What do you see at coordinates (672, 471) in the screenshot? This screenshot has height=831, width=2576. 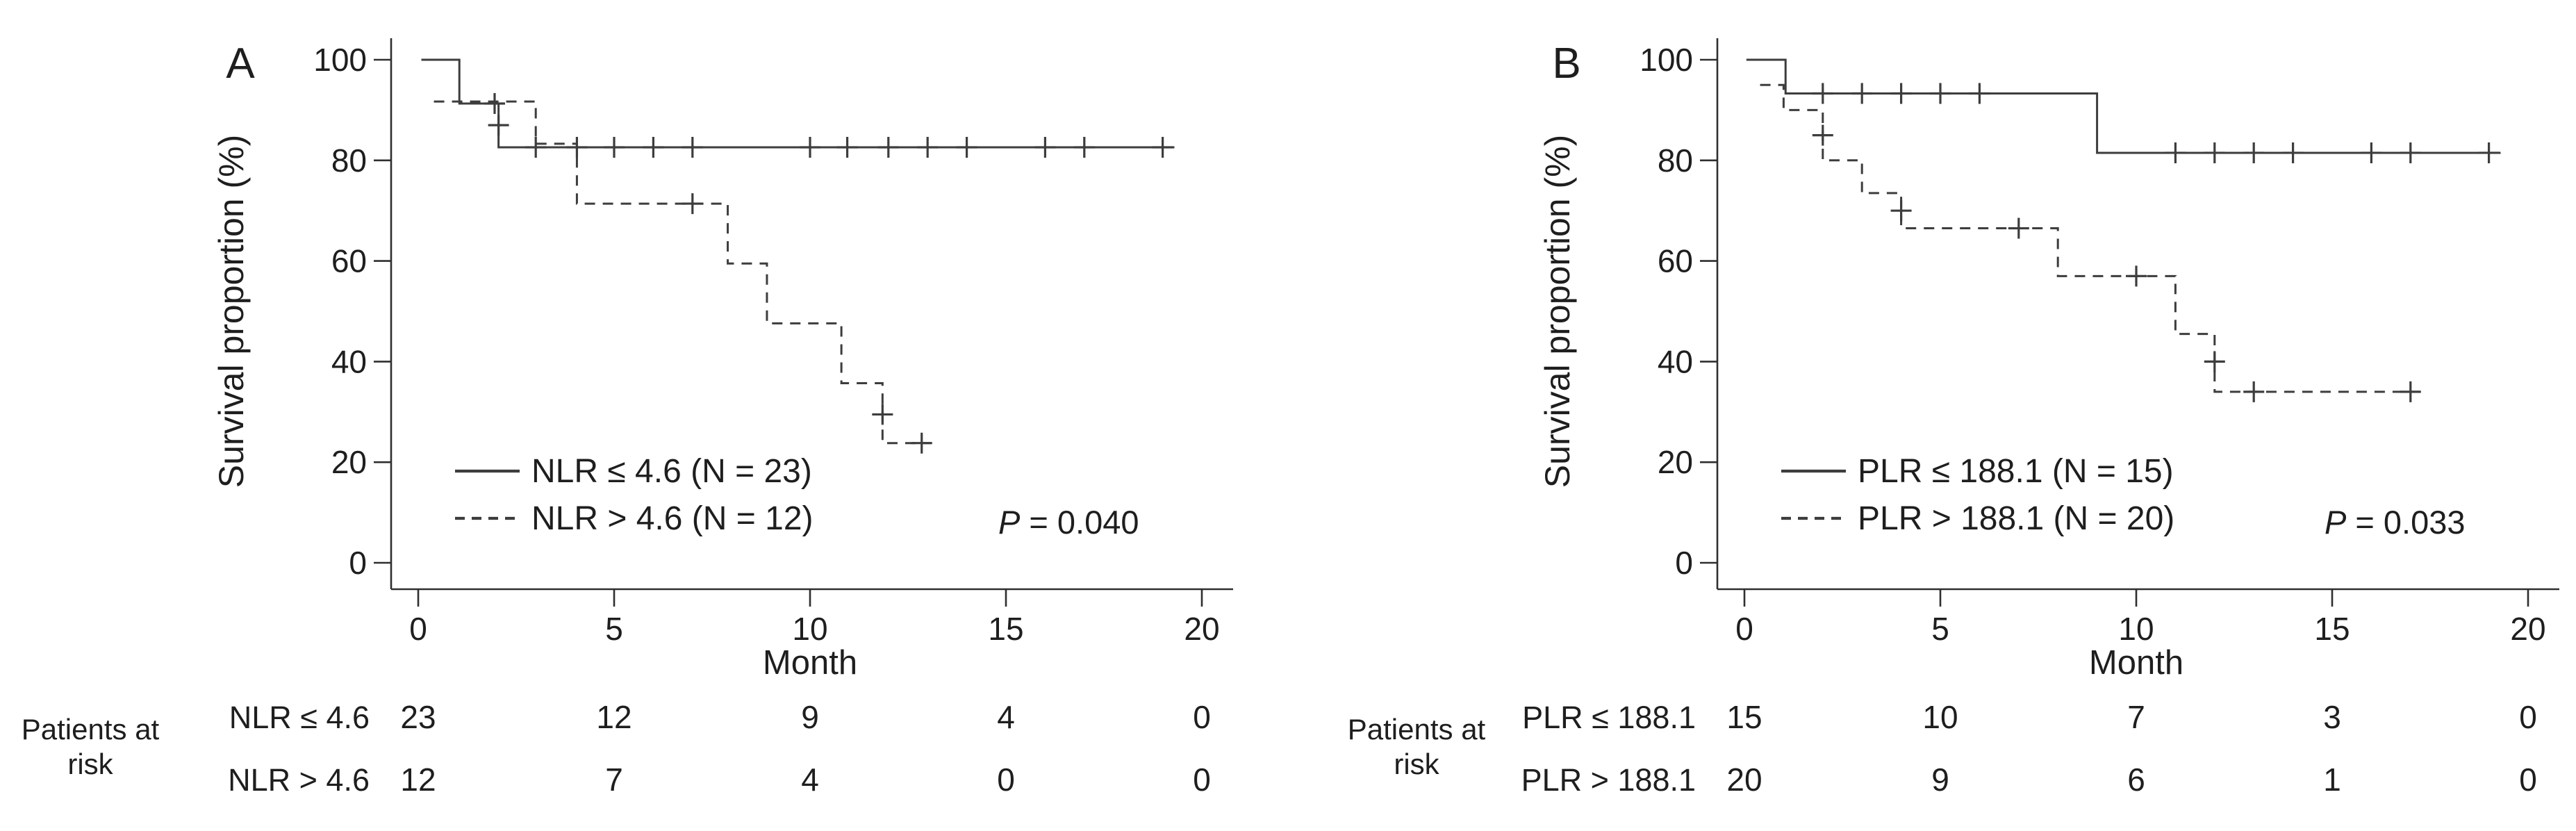 I see `legend-label: NLR ≤ 4.6 (N = 23)` at bounding box center [672, 471].